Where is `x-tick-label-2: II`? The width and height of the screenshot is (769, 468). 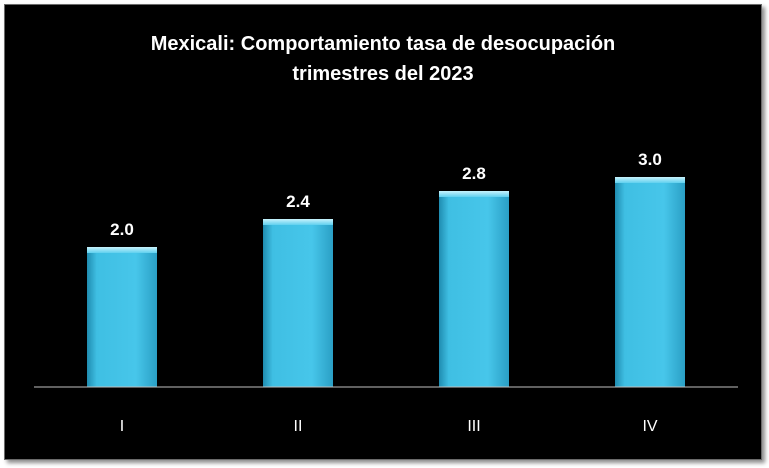 x-tick-label-2: II is located at coordinates (298, 426).